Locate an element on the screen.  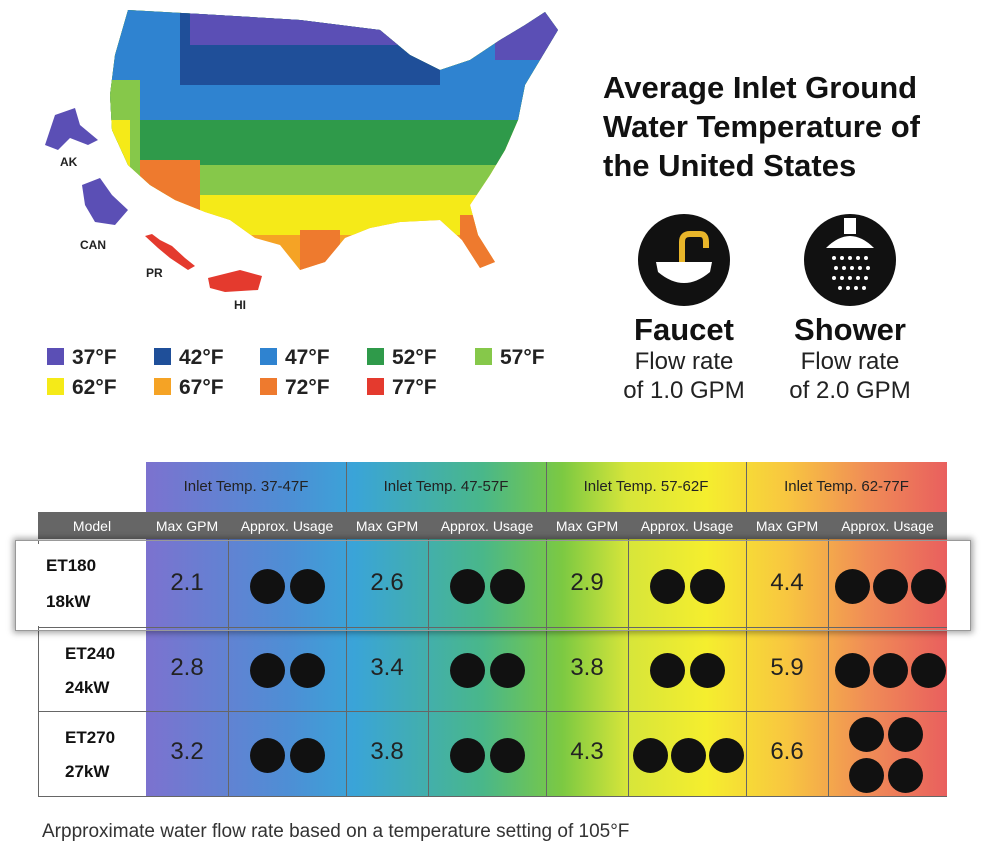
gpm-value: 2.6 is located at coordinates (387, 582).